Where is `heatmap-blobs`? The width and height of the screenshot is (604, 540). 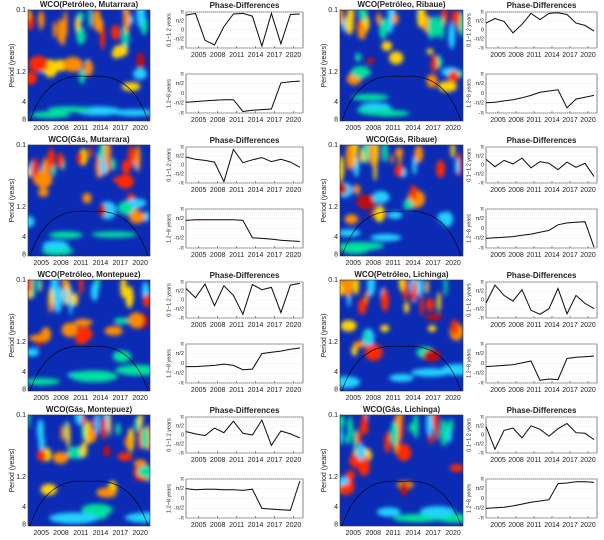 heatmap-blobs is located at coordinates (89, 469).